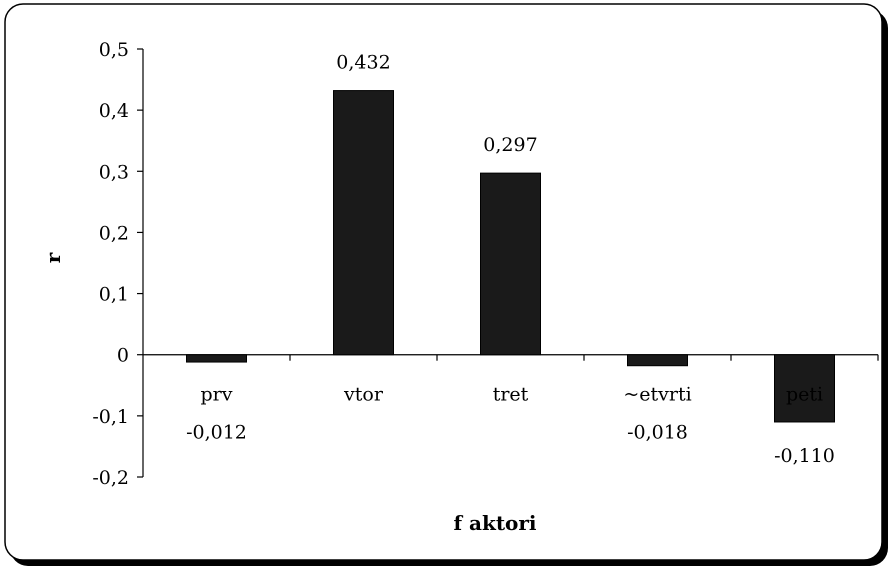 The height and width of the screenshot is (572, 890). Describe the element at coordinates (53, 257) in the screenshot. I see `y-axis-title: r` at that location.